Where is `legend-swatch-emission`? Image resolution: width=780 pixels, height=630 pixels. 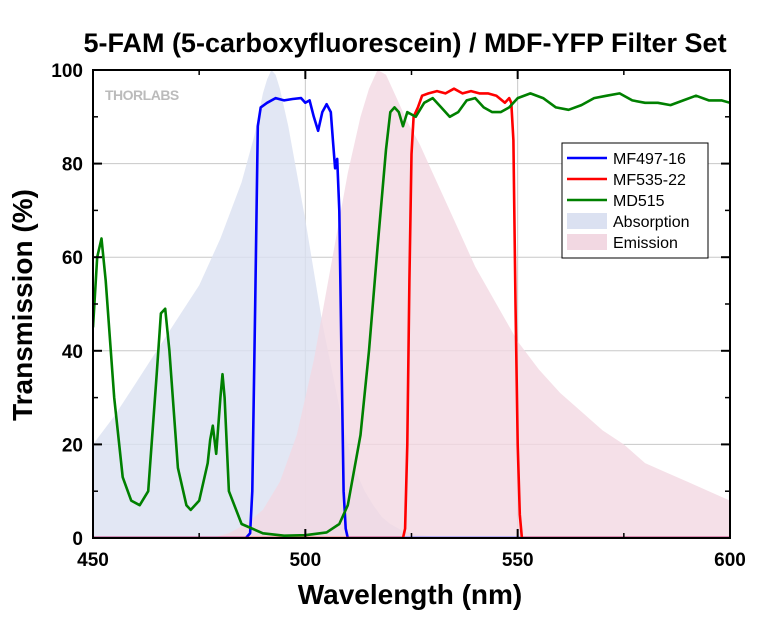
legend-swatch-emission is located at coordinates (587, 242).